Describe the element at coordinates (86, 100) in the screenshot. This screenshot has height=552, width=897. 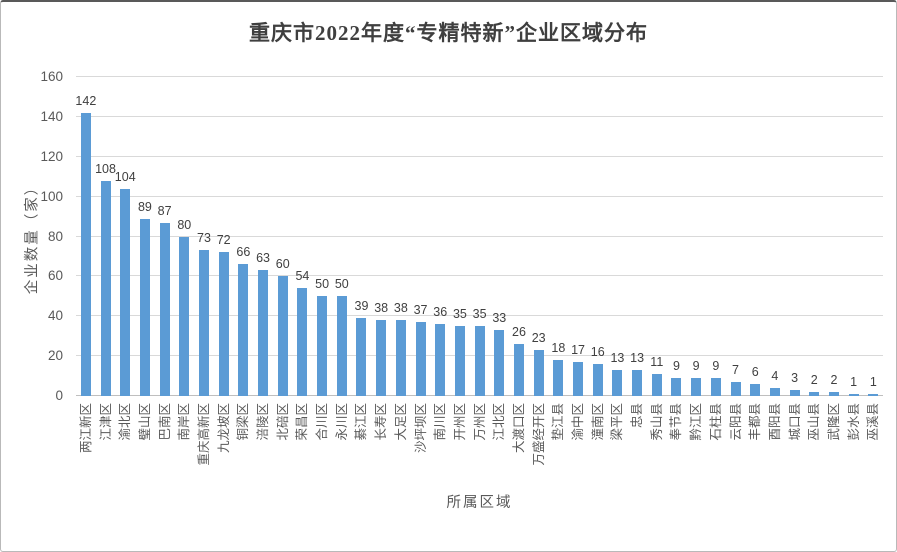
I see `data-label: 142` at that location.